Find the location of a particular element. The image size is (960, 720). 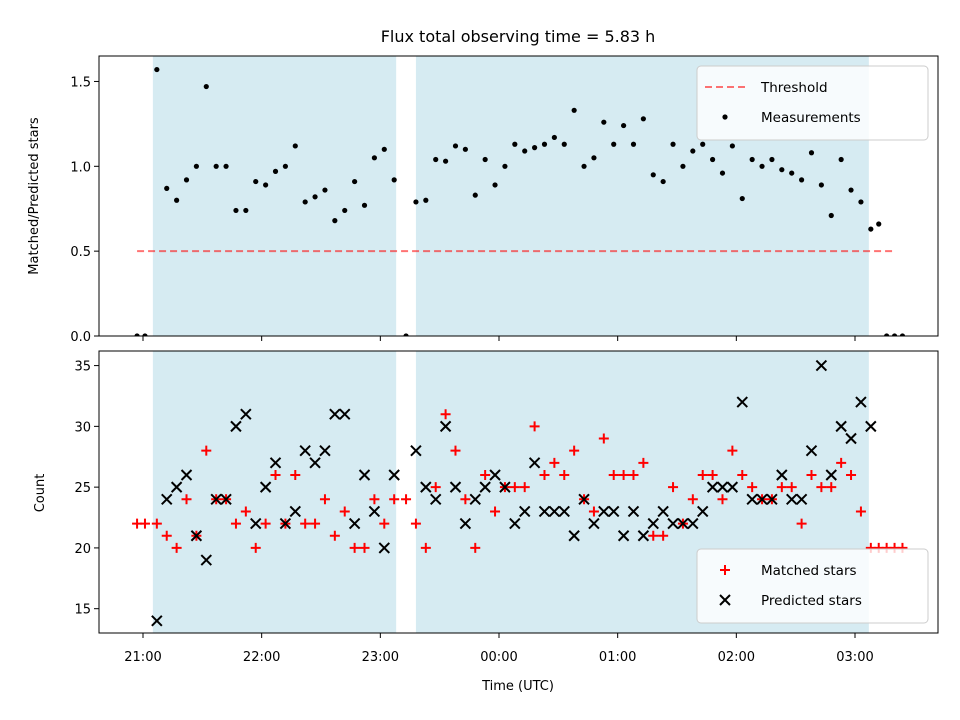

y-tick-label: 1.0 is located at coordinates (80, 167).